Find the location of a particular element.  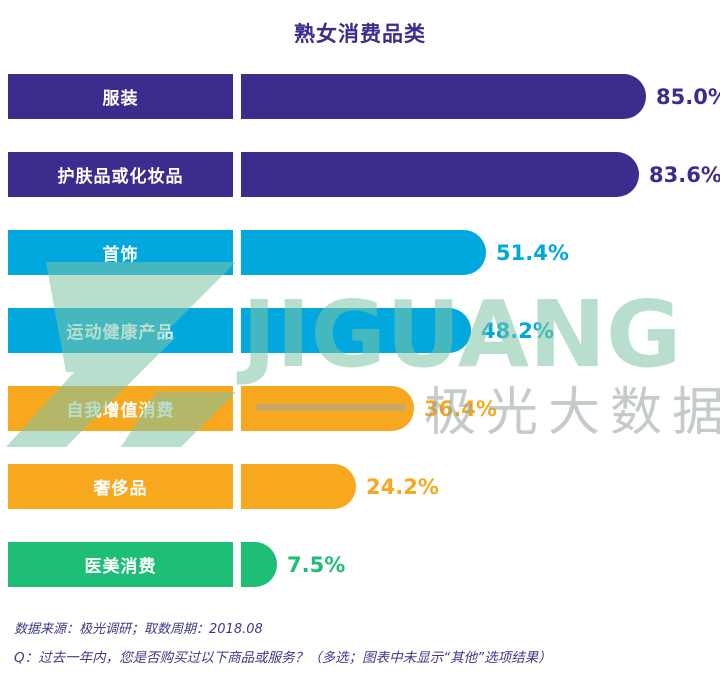

bar-value: 7.5% is located at coordinates (316, 564).